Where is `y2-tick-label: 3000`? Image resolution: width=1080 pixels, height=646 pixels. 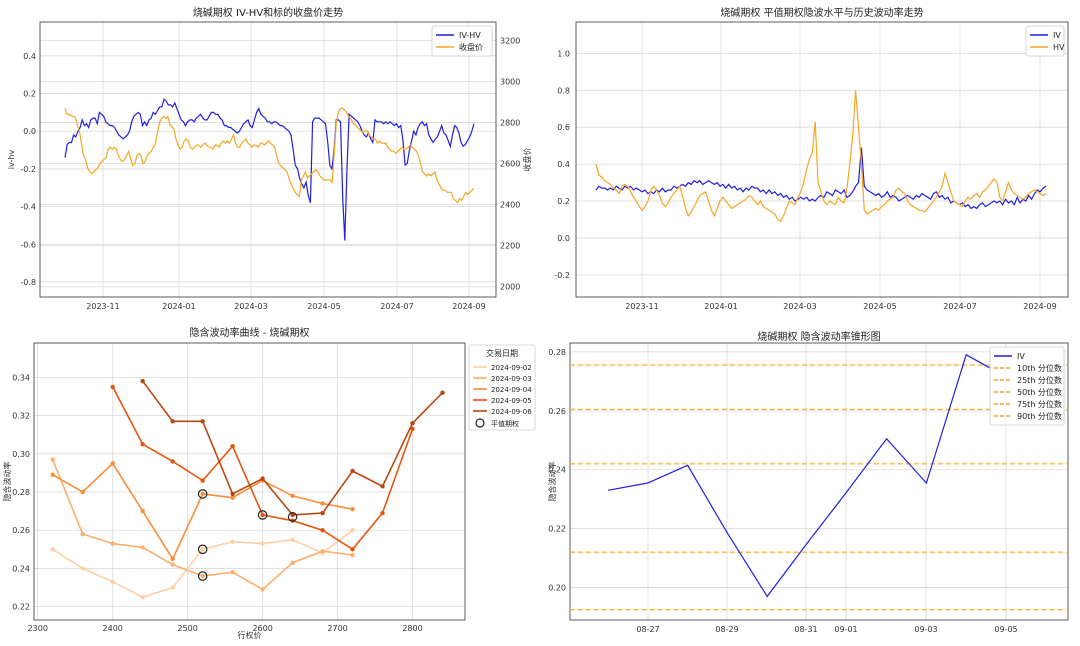 y2-tick-label: 3000 is located at coordinates (510, 82).